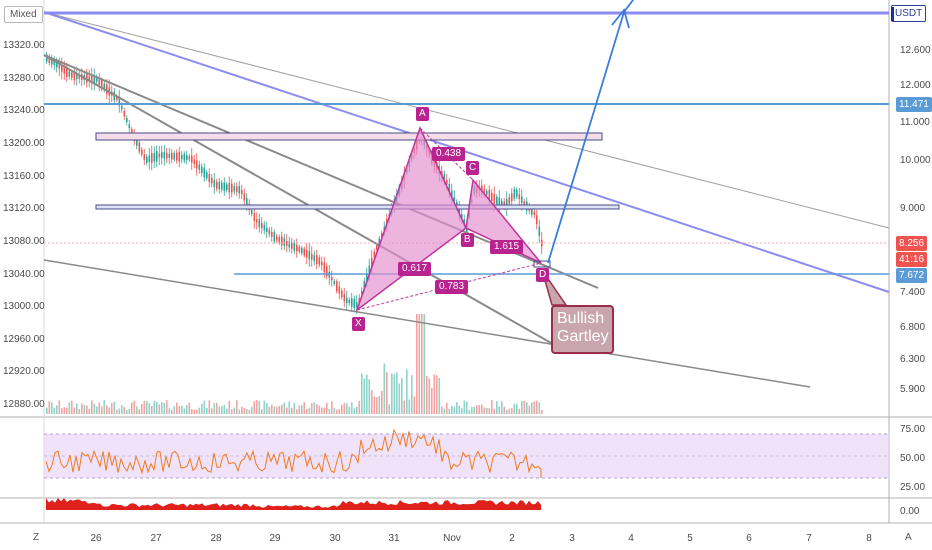  Describe the element at coordinates (908, 537) in the screenshot. I see `auto-scale-label: A` at that location.